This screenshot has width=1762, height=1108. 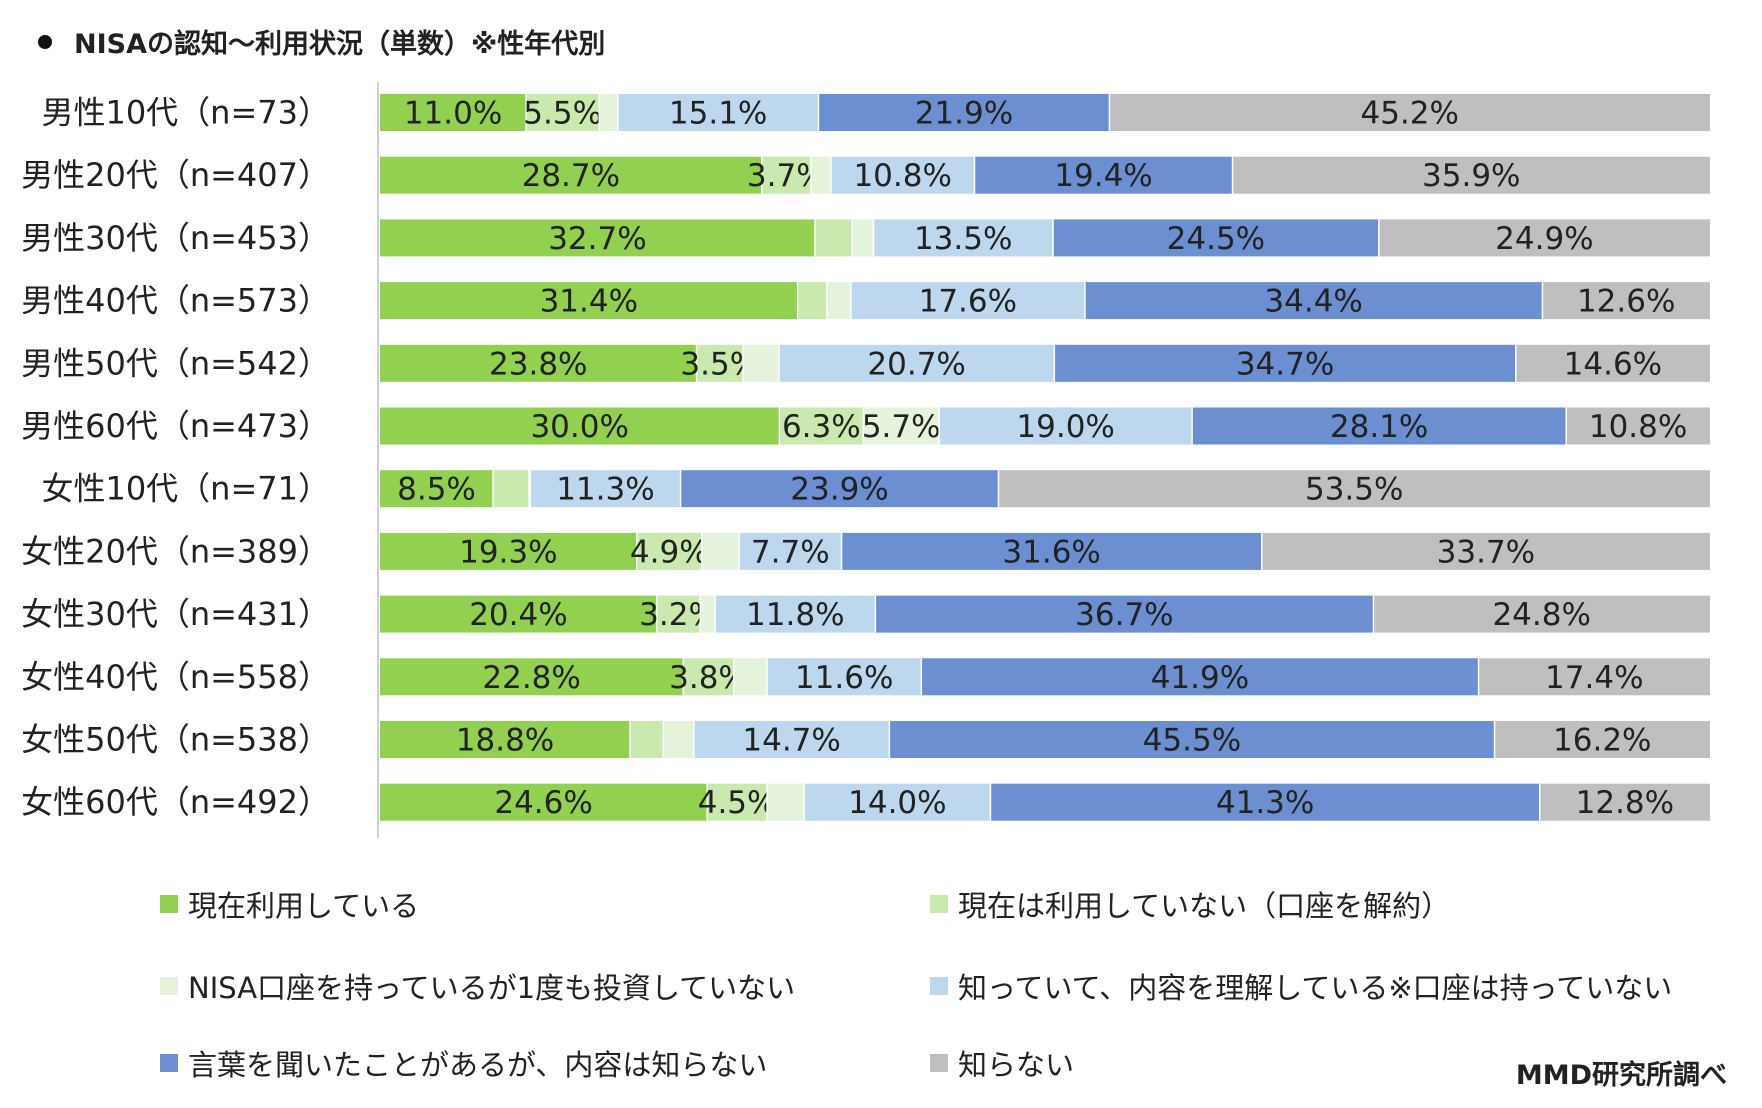 I want to click on value-label: 45.5%, so click(x=1192, y=741).